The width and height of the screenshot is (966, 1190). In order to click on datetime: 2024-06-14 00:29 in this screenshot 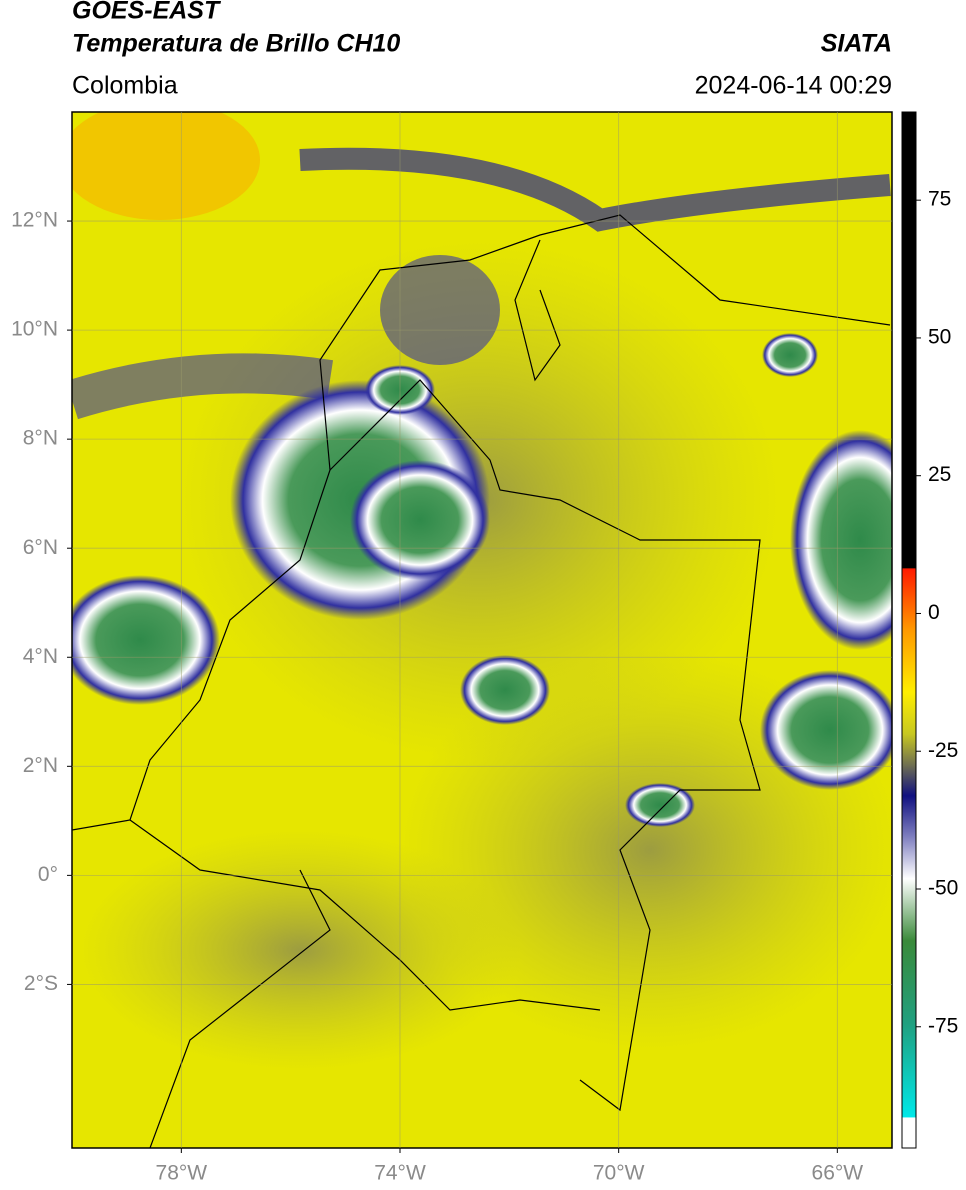, I will do `click(793, 86)`.